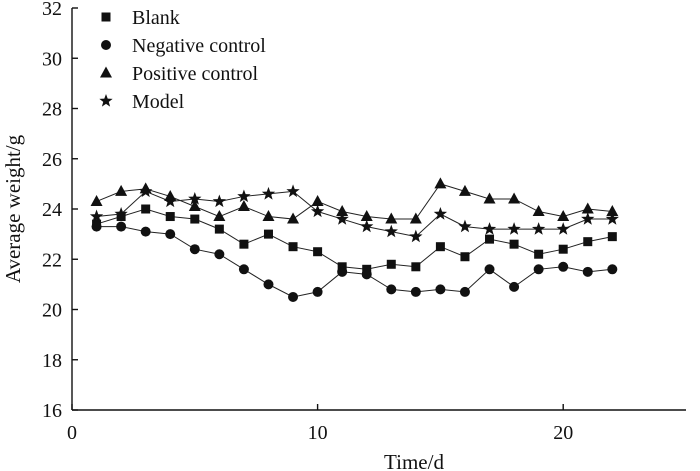 The image size is (700, 471). I want to click on y-tick-label: 24, so click(52, 210).